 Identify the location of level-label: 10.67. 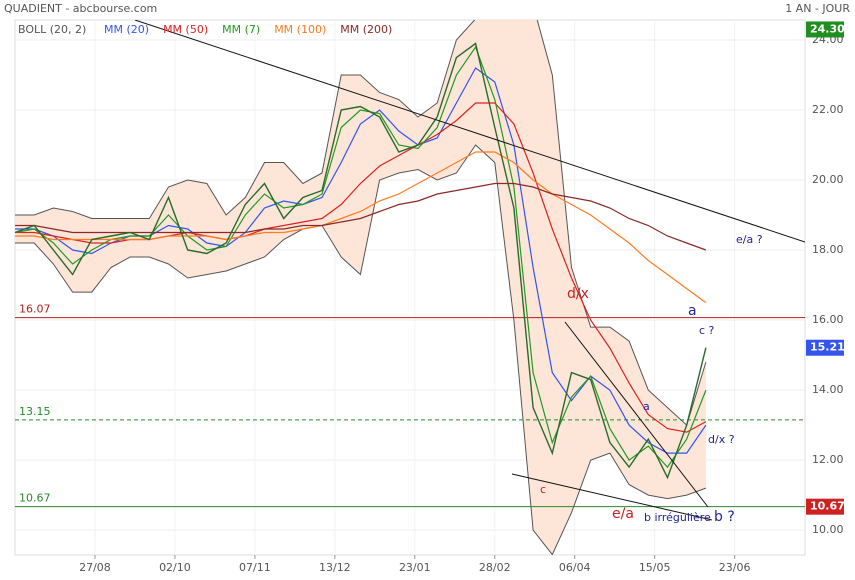
(35, 498).